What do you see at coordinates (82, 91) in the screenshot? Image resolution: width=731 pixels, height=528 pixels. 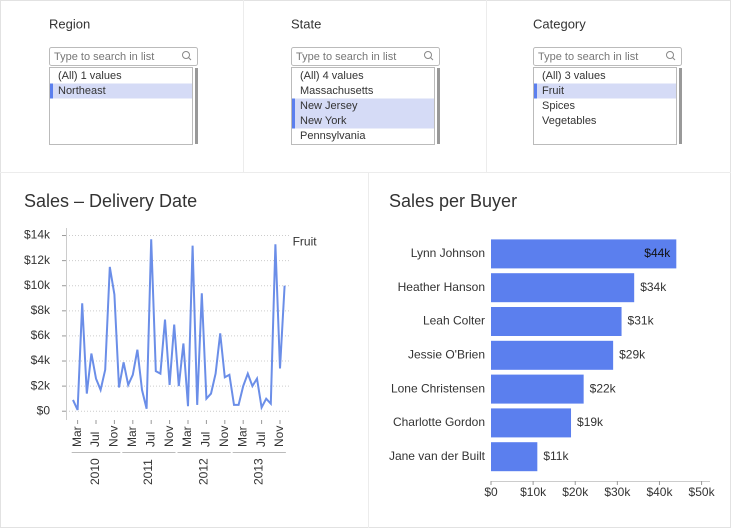 I see `list-item: Northeast` at bounding box center [82, 91].